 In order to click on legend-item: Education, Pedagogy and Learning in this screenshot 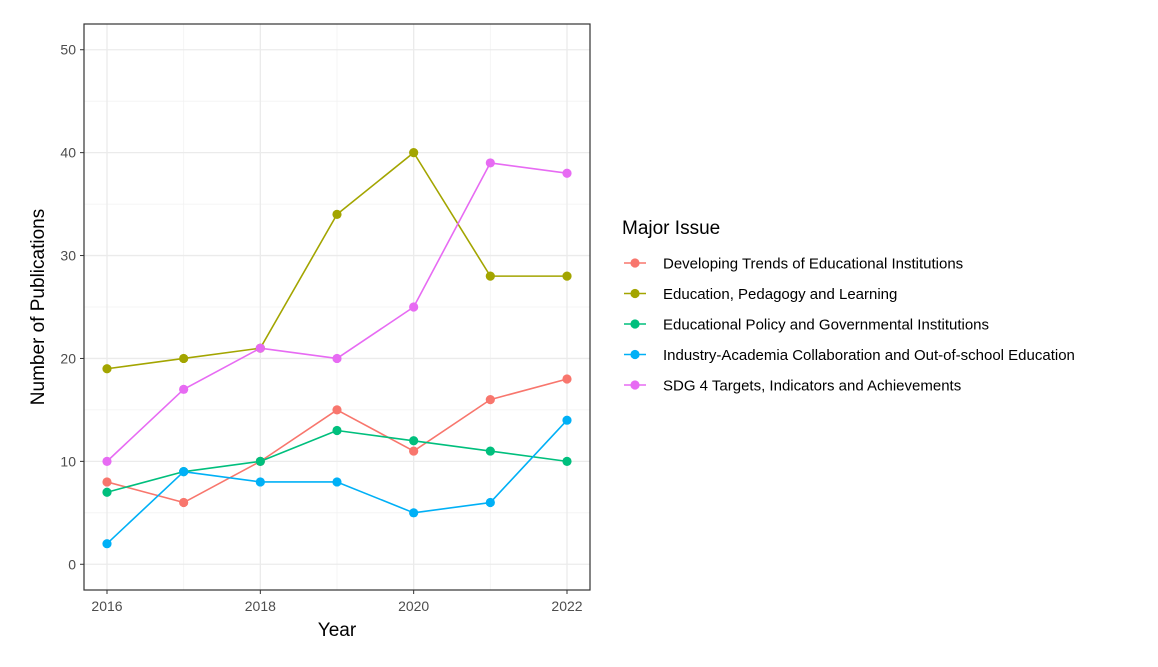, I will do `click(760, 294)`.